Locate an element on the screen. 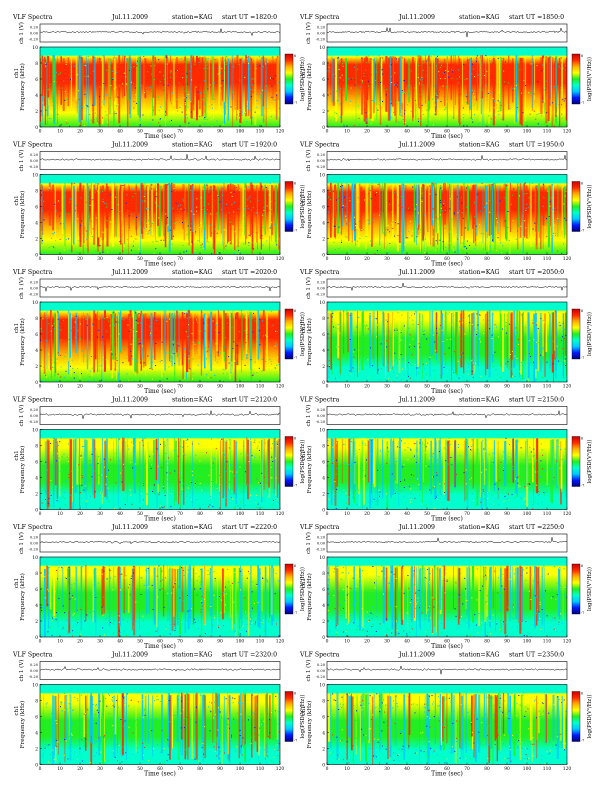 The image size is (612, 796). panel-start-time: start UT =2320:0 is located at coordinates (249, 655).